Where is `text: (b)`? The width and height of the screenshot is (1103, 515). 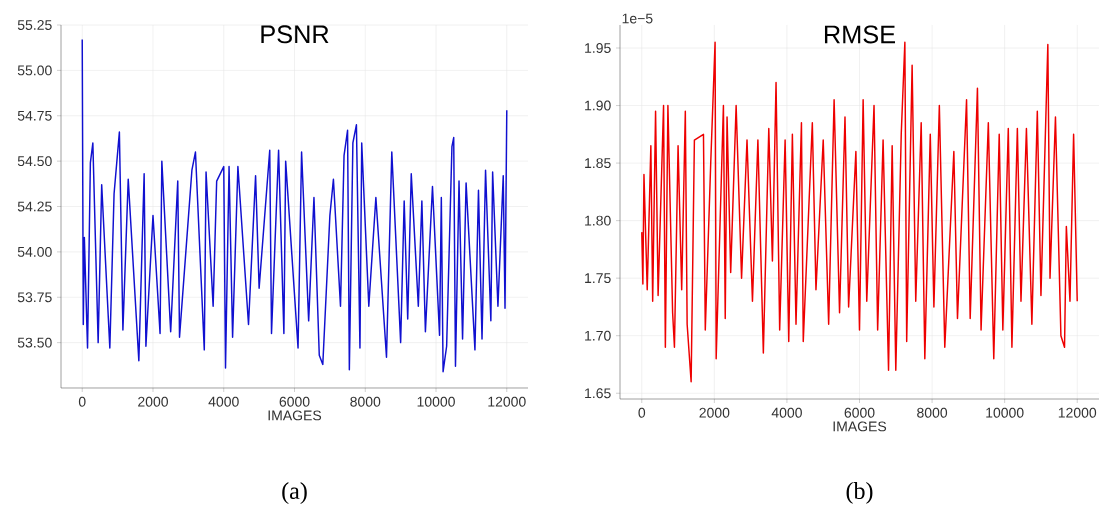 text: (b) is located at coordinates (859, 493).